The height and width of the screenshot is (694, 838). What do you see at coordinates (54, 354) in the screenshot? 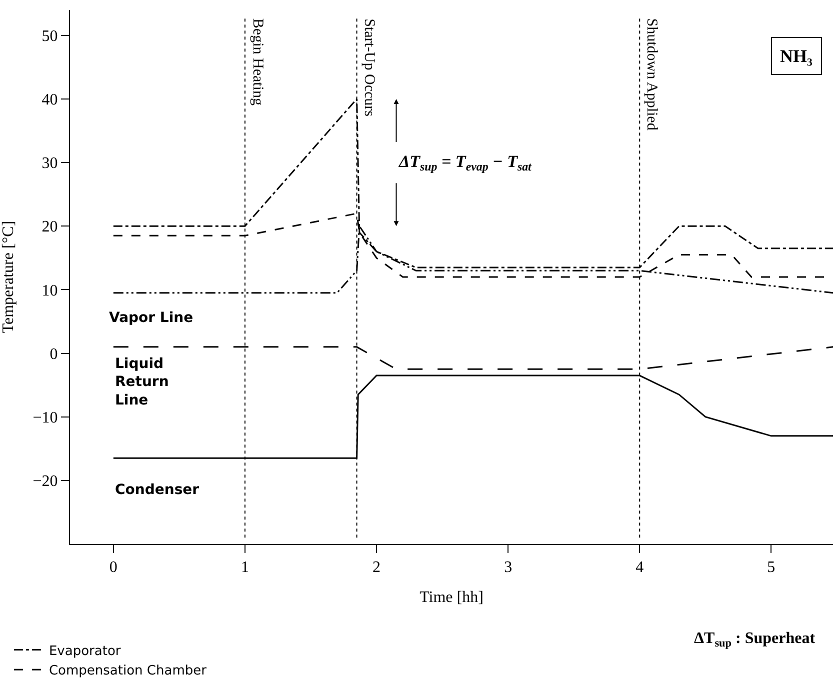
I see `y-tick-label: 0` at bounding box center [54, 354].